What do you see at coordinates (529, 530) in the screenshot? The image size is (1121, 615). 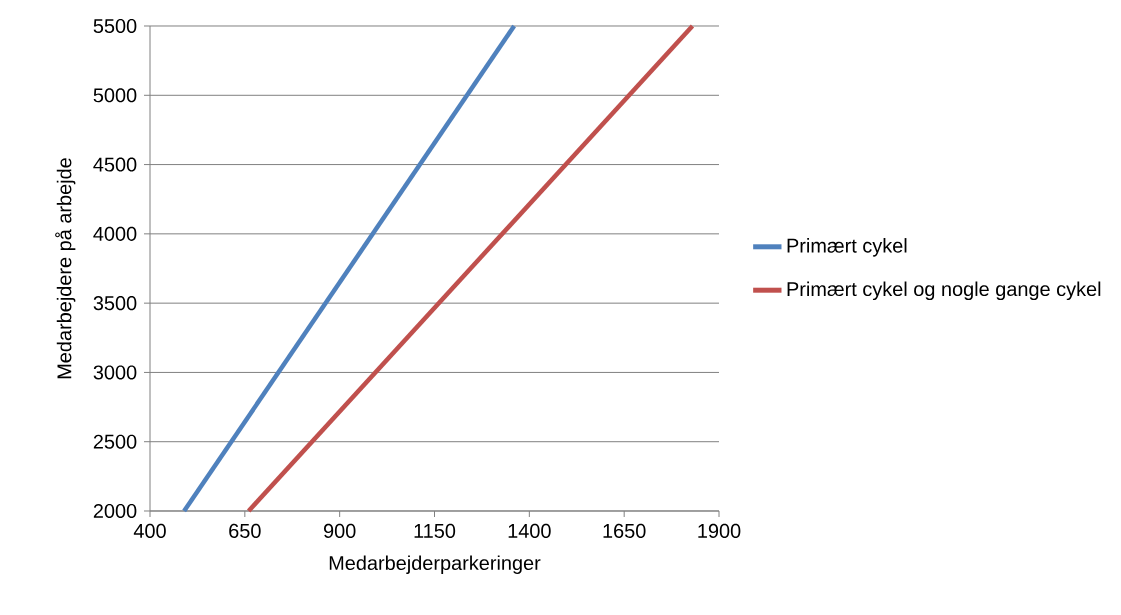 I see `x-tick-label: 1400` at bounding box center [529, 530].